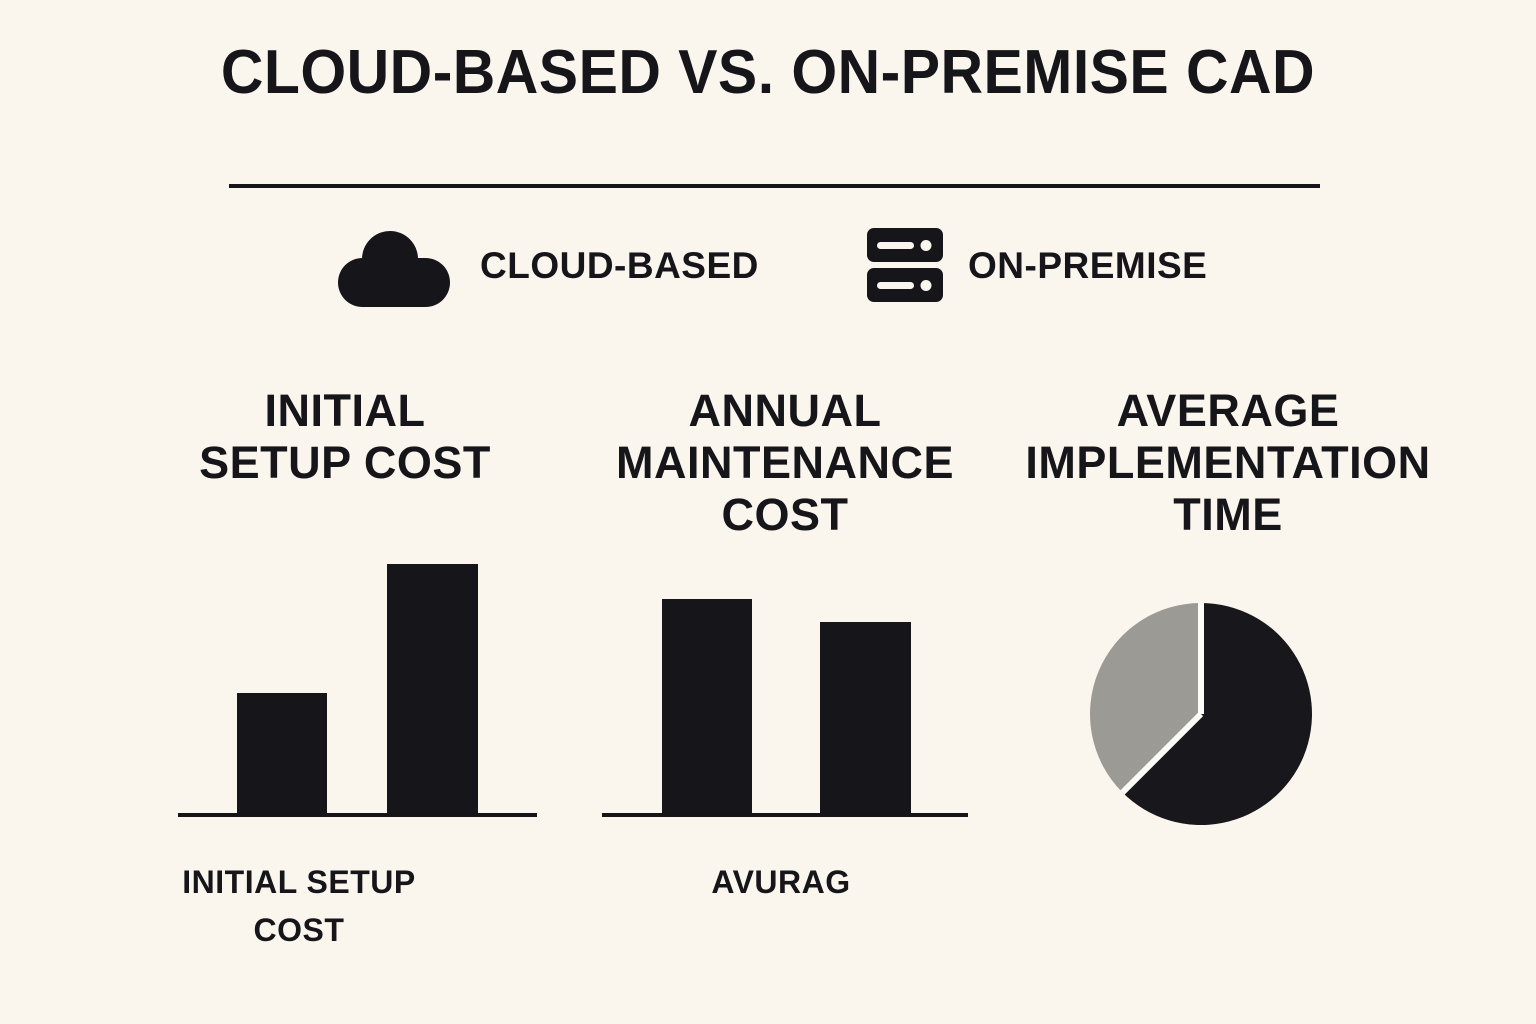 The height and width of the screenshot is (1024, 1536). I want to click on page-title: CLOUD-BASED VS. ON-PREMISE CAD, so click(768, 72).